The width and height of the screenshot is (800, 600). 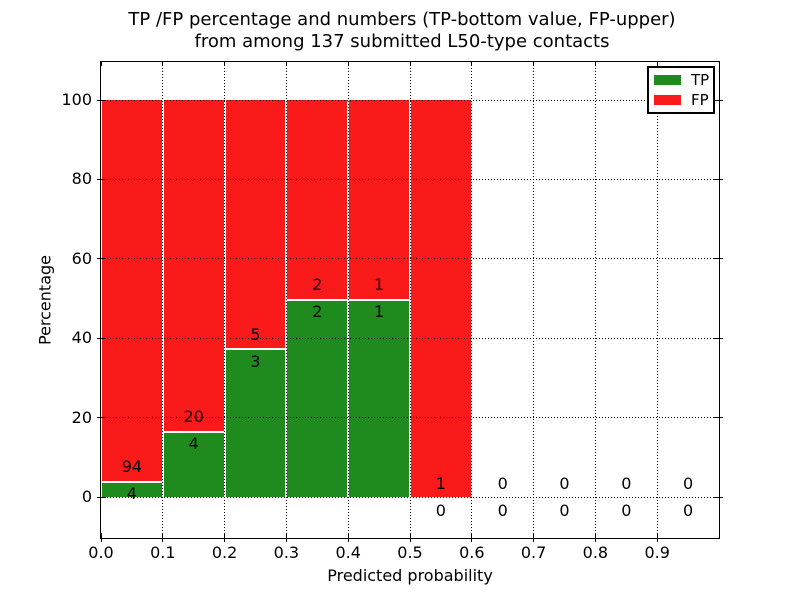 What do you see at coordinates (255, 334) in the screenshot?
I see `bar-count-label-fp: 5` at bounding box center [255, 334].